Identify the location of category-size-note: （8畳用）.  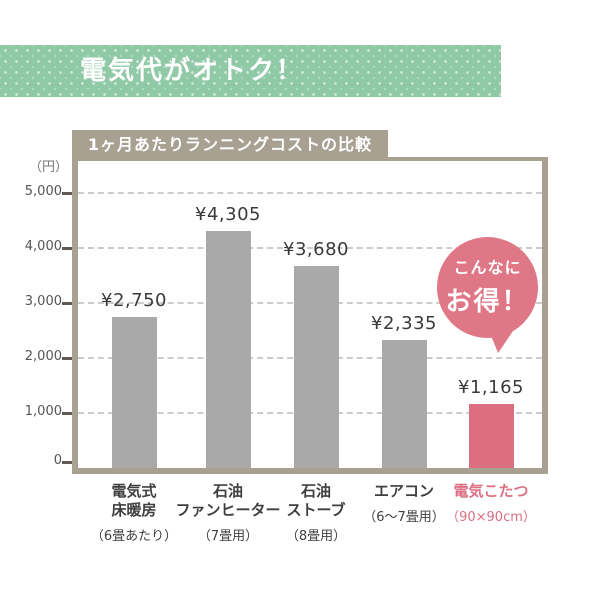
(316, 536).